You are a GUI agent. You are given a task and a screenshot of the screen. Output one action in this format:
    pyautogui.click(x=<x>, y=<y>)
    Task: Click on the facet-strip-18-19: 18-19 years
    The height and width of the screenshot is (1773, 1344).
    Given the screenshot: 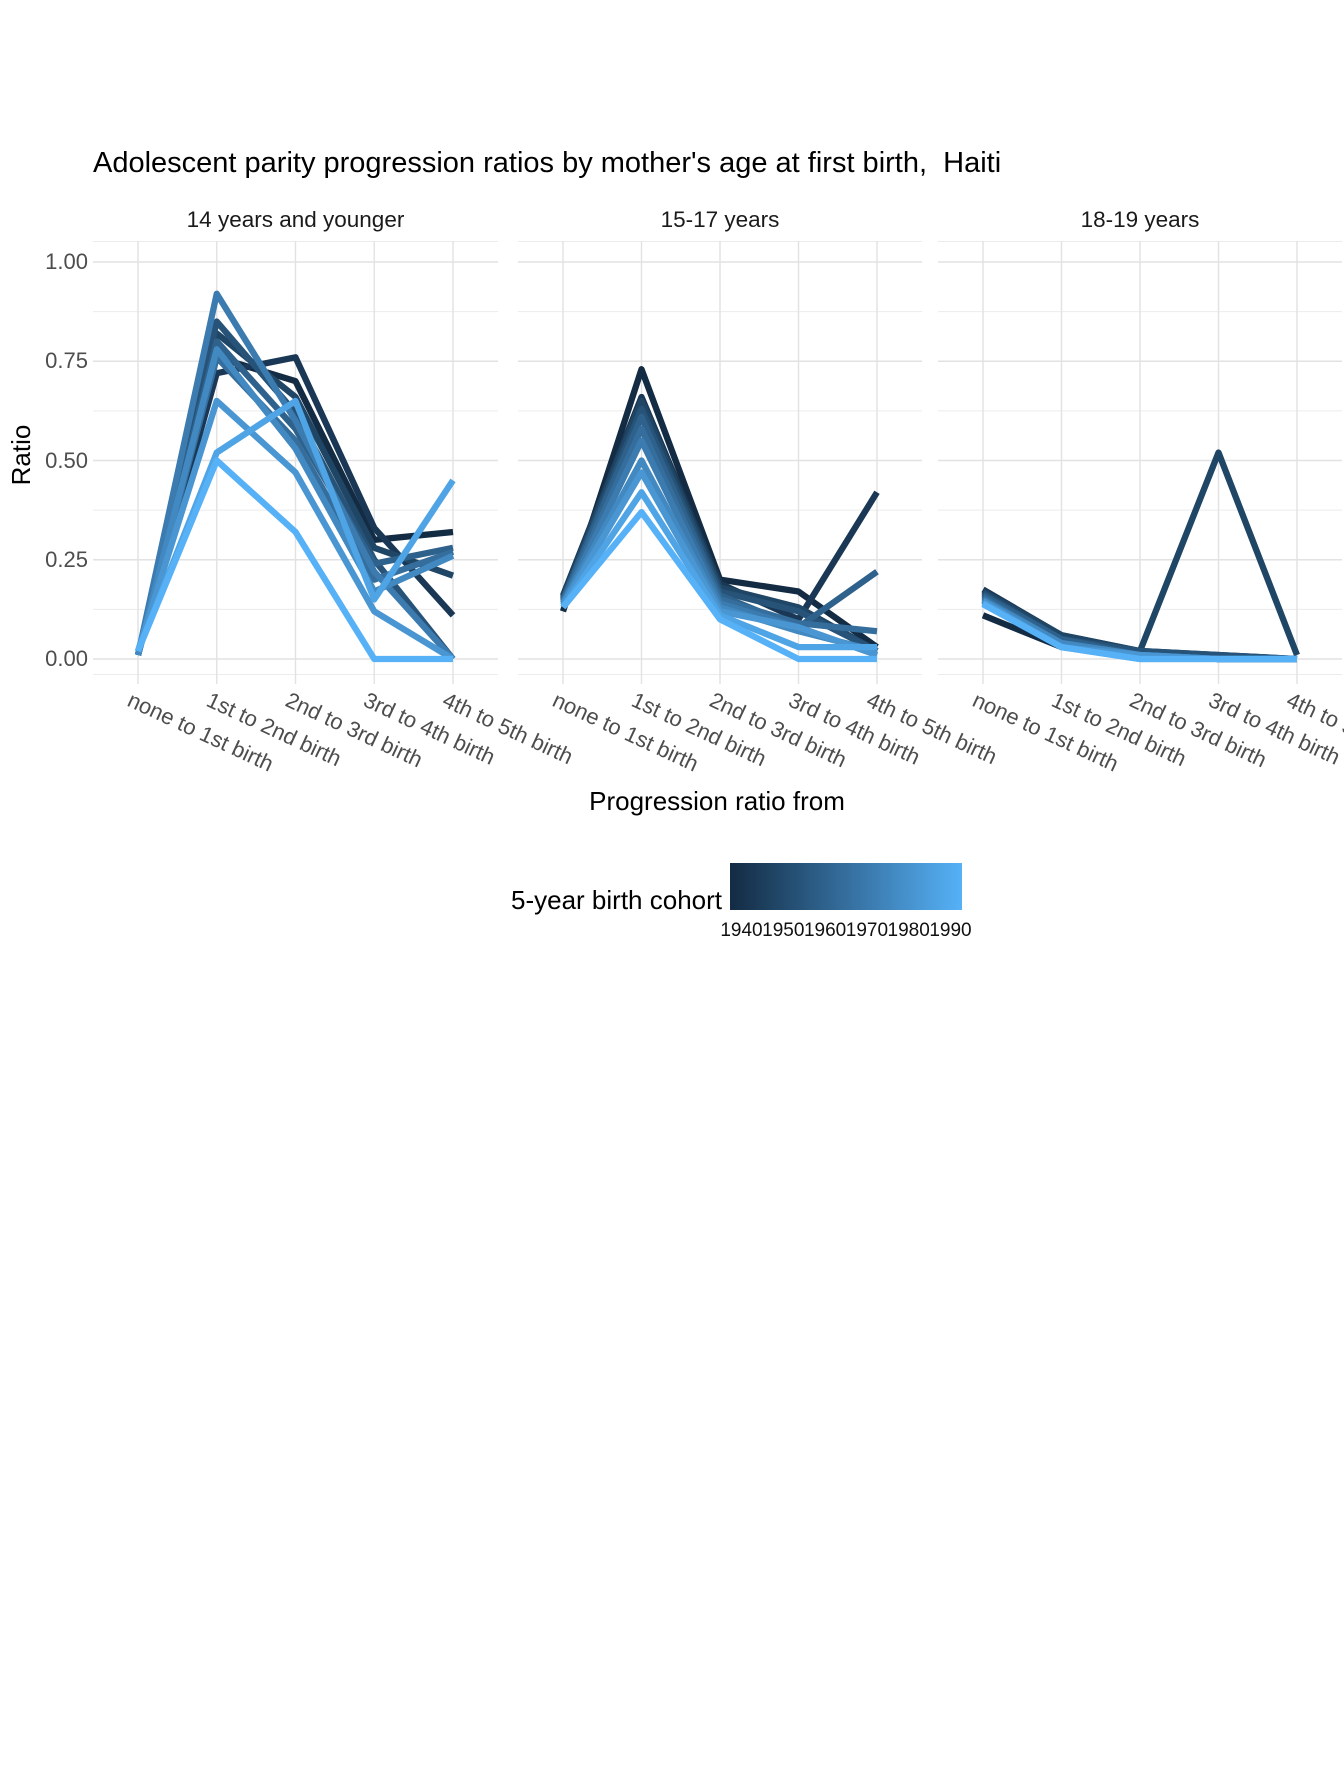 What is the action you would take?
    pyautogui.click(x=1140, y=219)
    